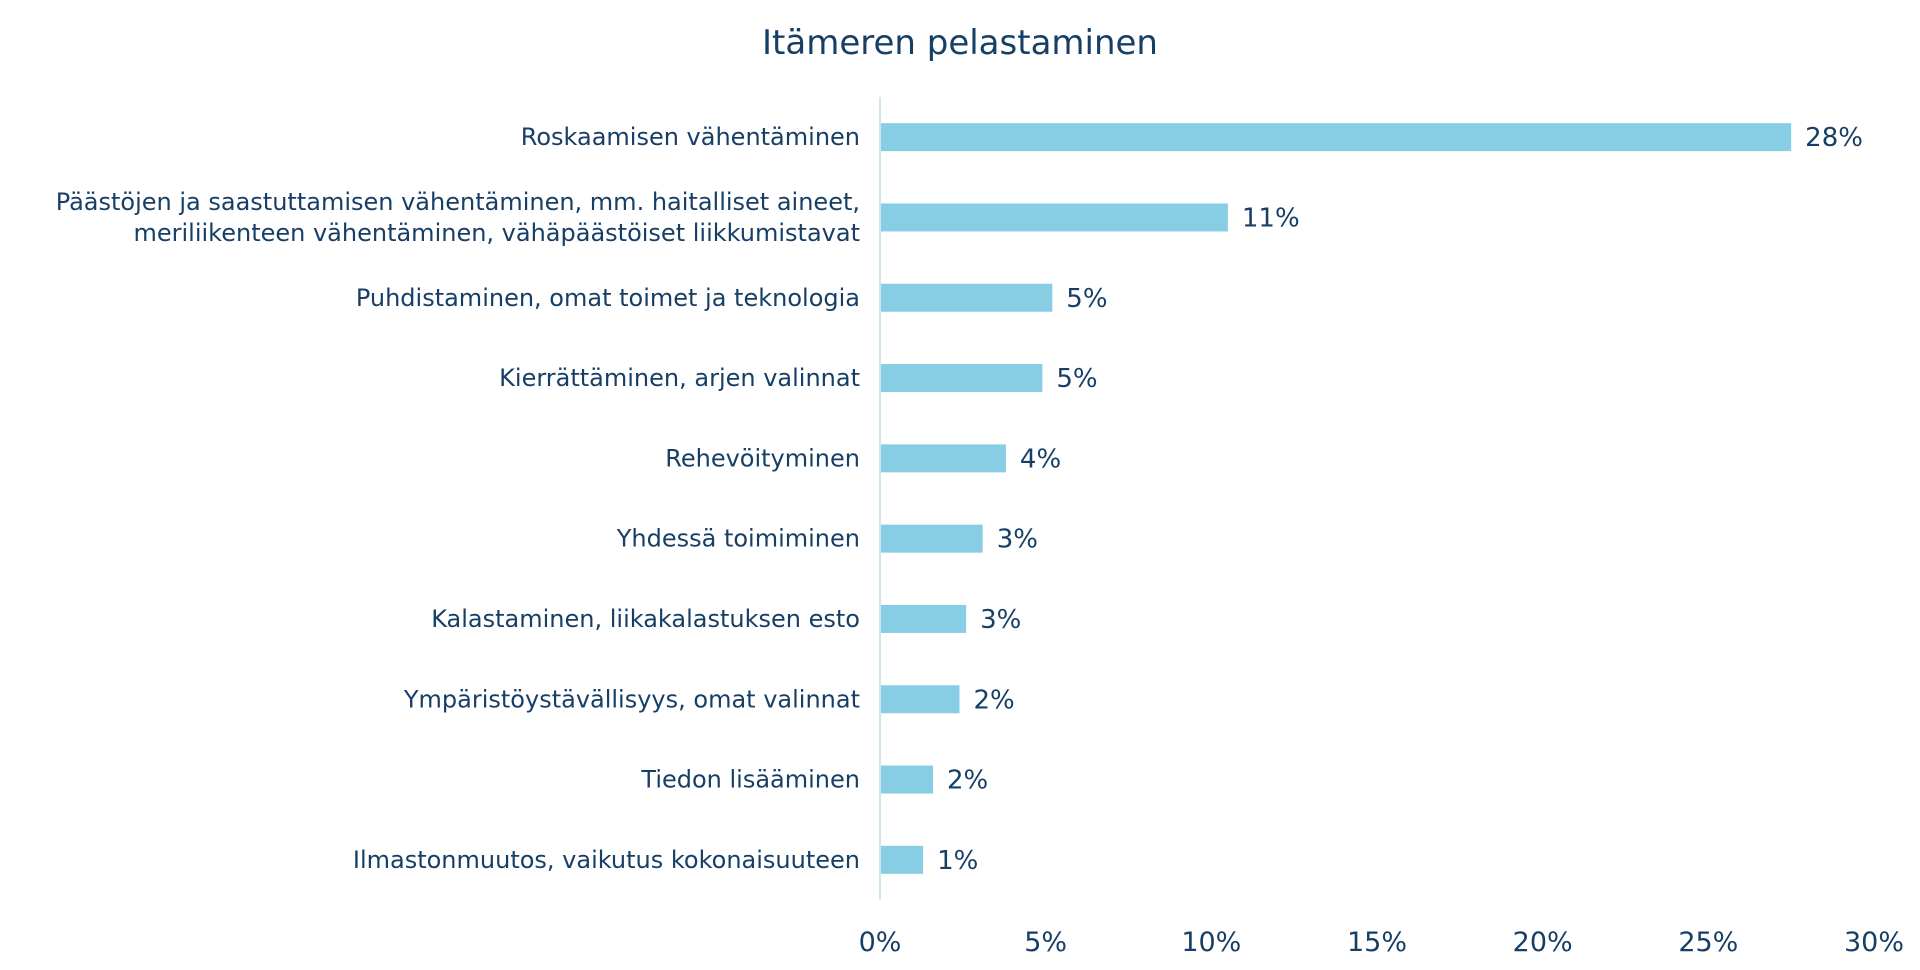 The width and height of the screenshot is (1920, 970). I want to click on x-tick-label: 25%, so click(1708, 942).